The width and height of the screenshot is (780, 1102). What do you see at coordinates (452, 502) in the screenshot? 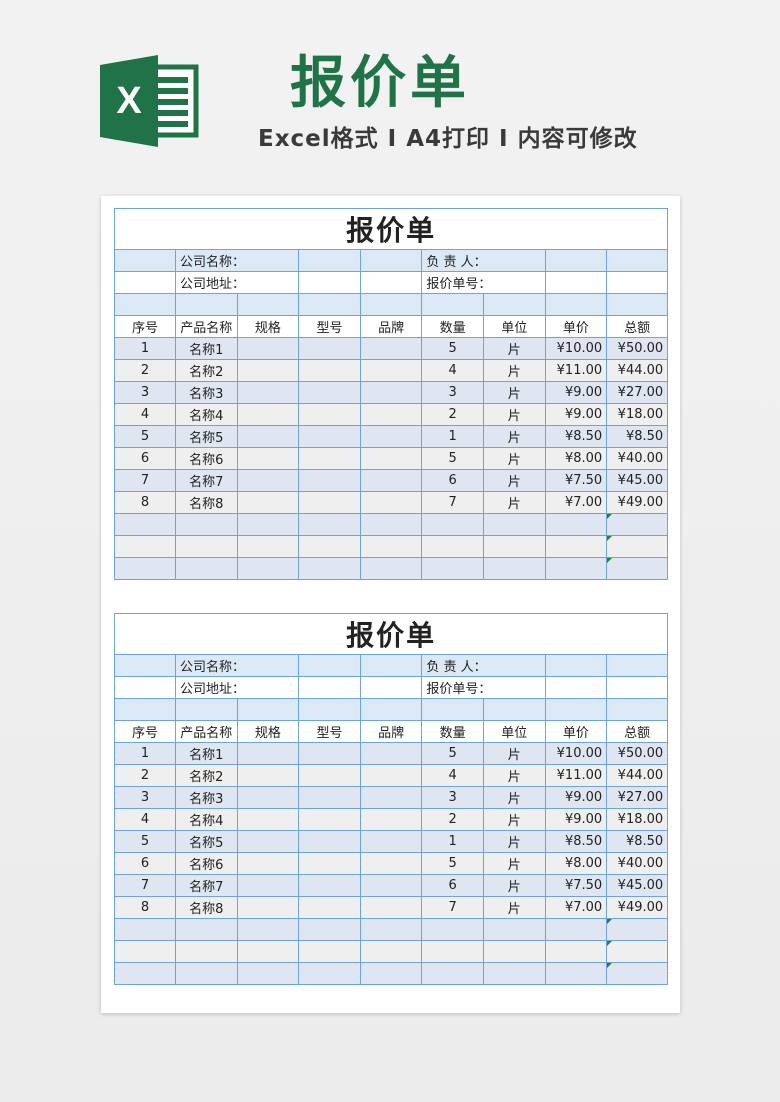
I see `quantity-cell: 7` at bounding box center [452, 502].